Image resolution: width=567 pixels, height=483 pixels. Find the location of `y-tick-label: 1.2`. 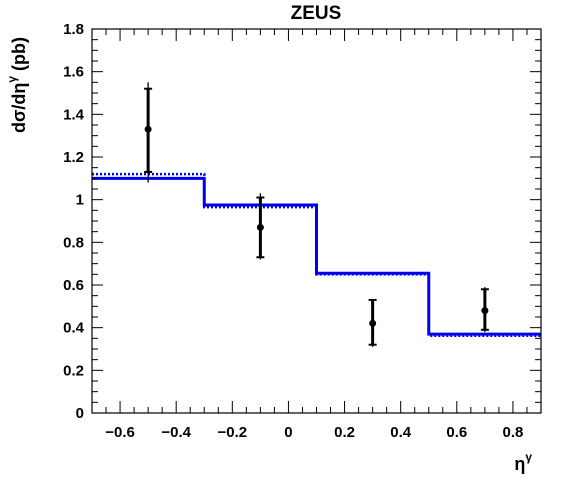

y-tick-label: 1.2 is located at coordinates (73, 157).